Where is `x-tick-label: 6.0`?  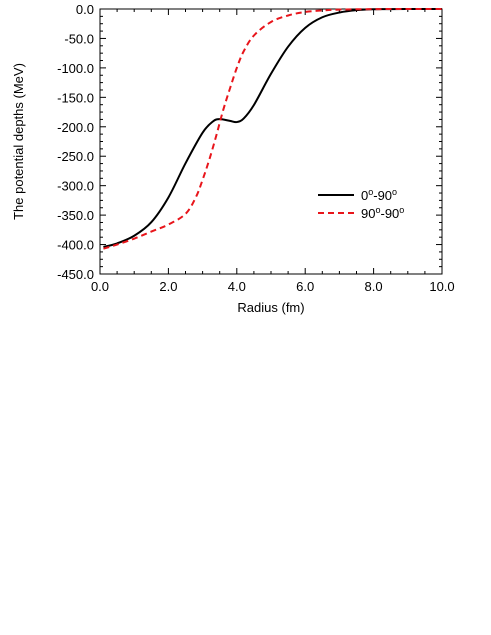 x-tick-label: 6.0 is located at coordinates (305, 286).